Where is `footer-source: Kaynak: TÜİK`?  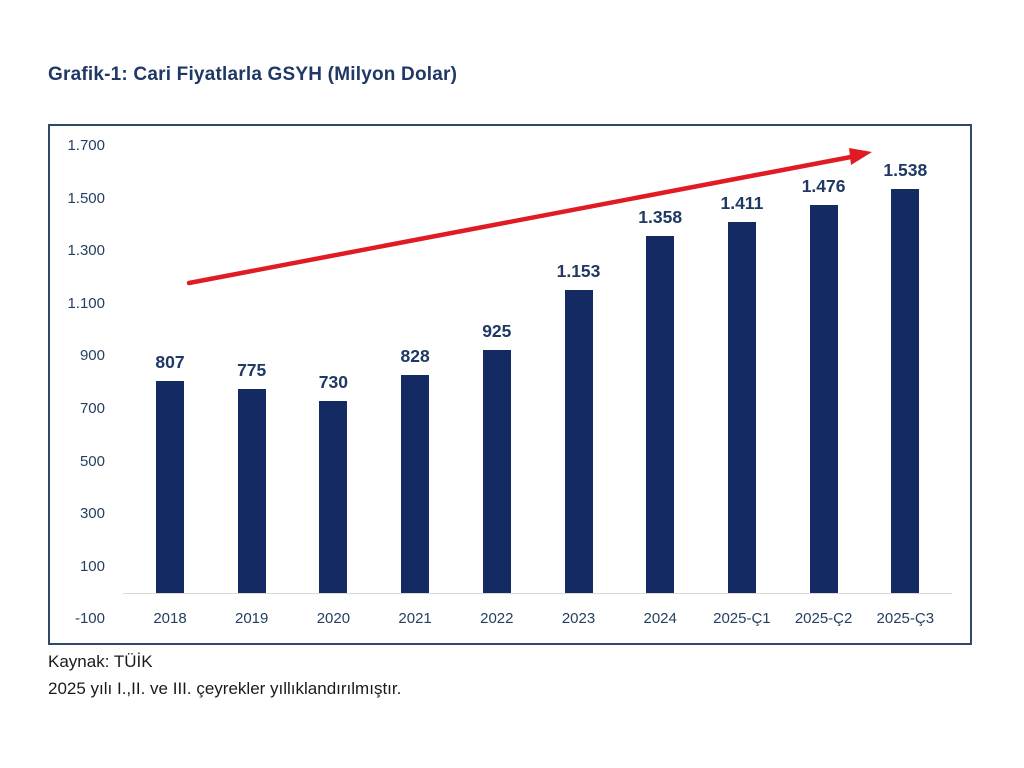 footer-source: Kaynak: TÜİK is located at coordinates (100, 661).